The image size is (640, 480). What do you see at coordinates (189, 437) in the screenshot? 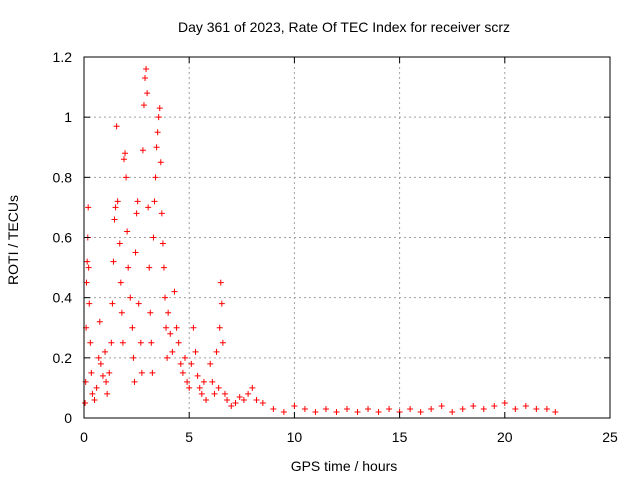
I see `x-tick-label: 5` at bounding box center [189, 437].